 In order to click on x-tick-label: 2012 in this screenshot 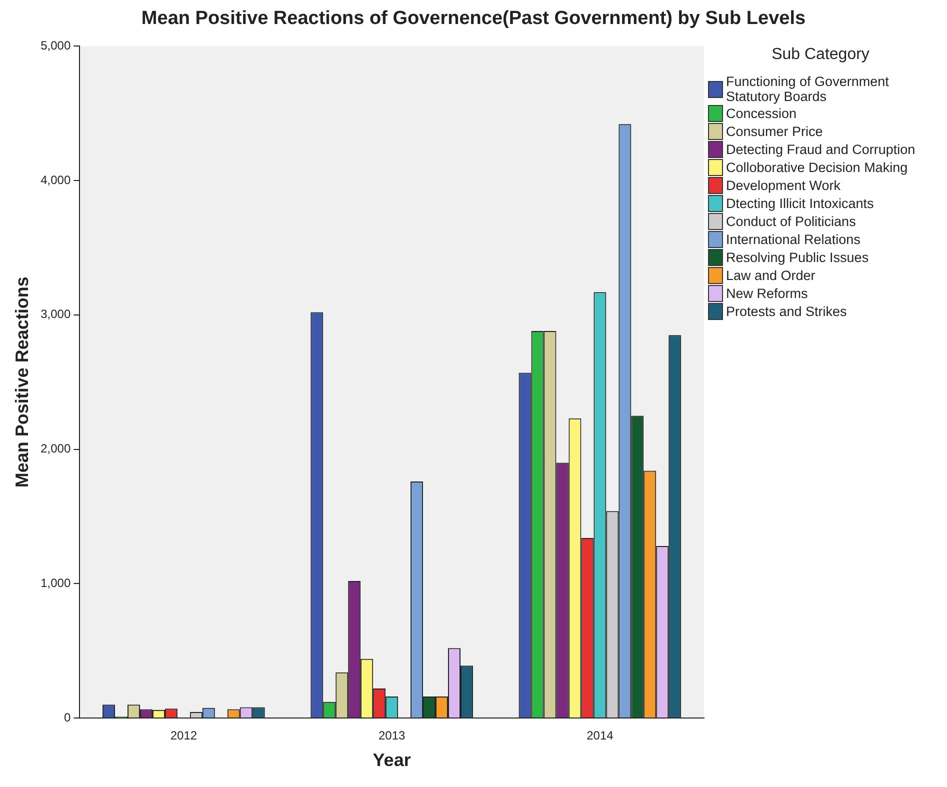, I will do `click(184, 735)`.